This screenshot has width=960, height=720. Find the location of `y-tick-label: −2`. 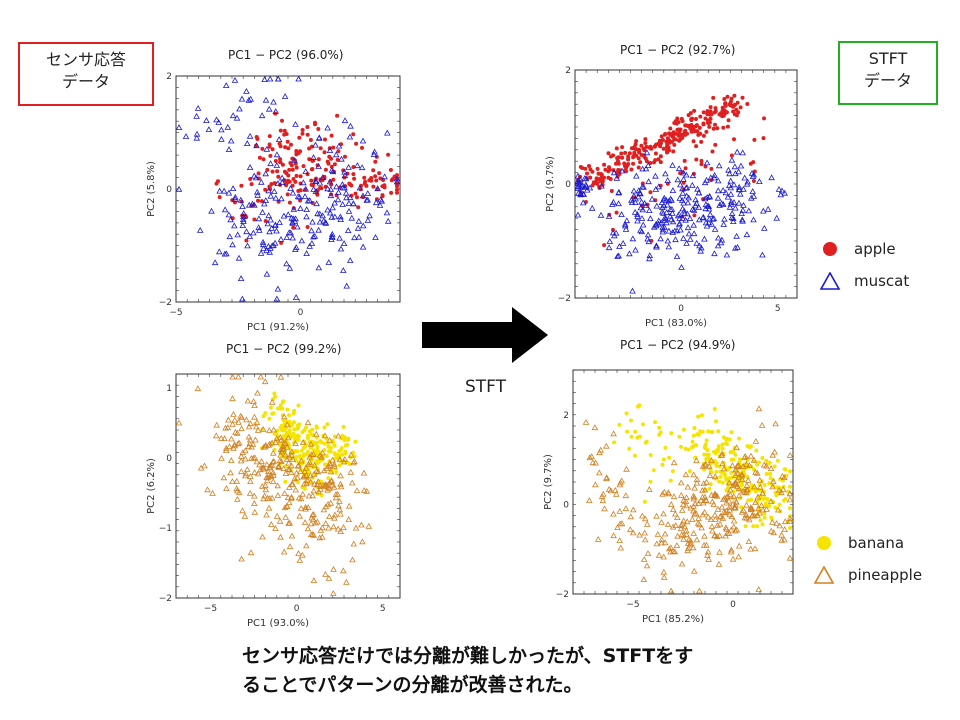

y-tick-label: −2 is located at coordinates (165, 303).